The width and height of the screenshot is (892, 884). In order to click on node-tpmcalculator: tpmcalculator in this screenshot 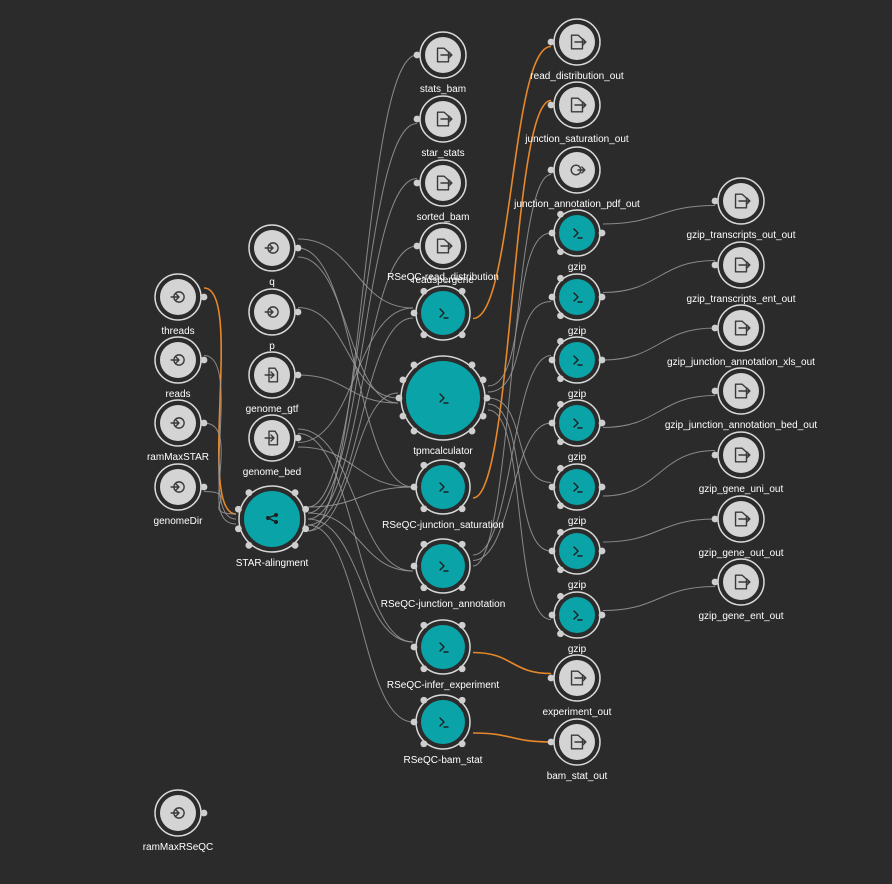, I will do `click(443, 406)`.